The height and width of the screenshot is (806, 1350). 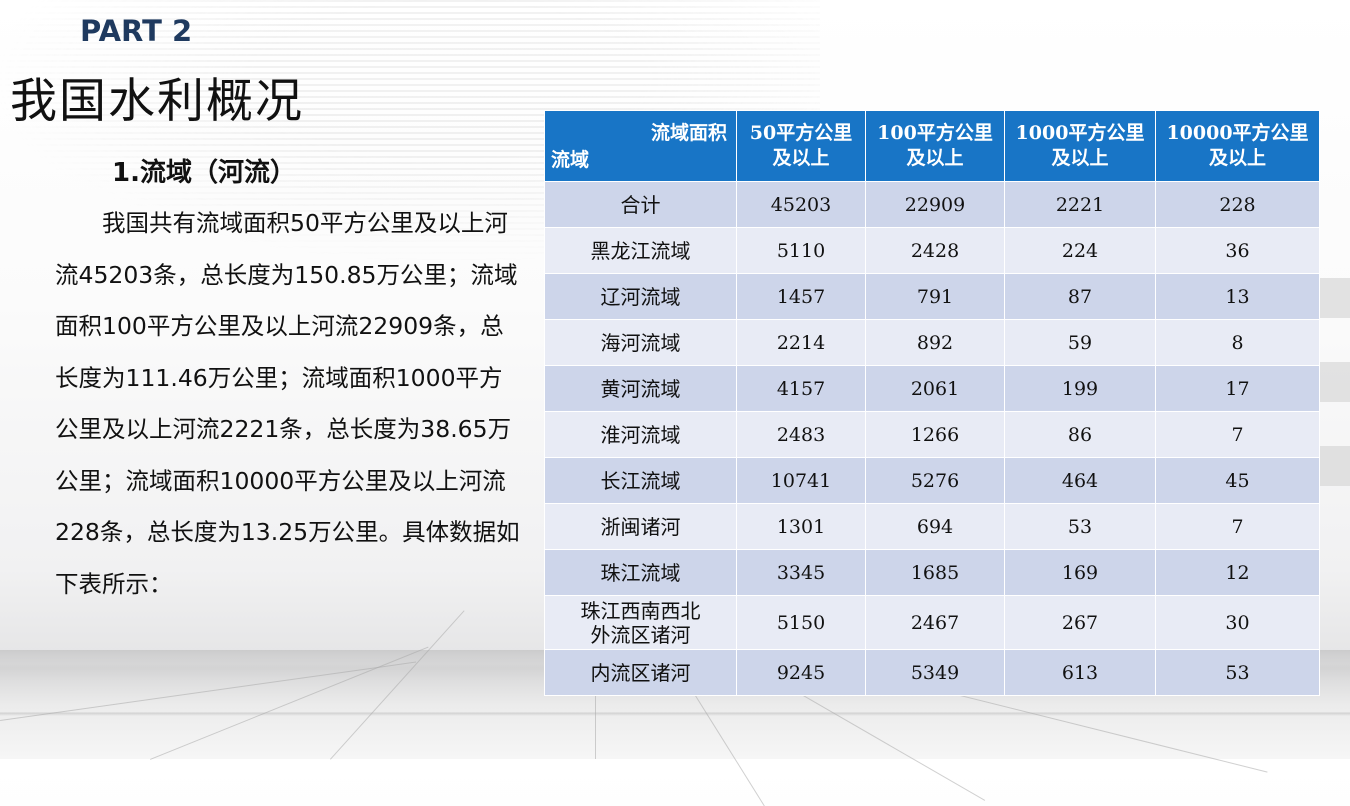 I want to click on value-100: 2428, so click(x=935, y=250).